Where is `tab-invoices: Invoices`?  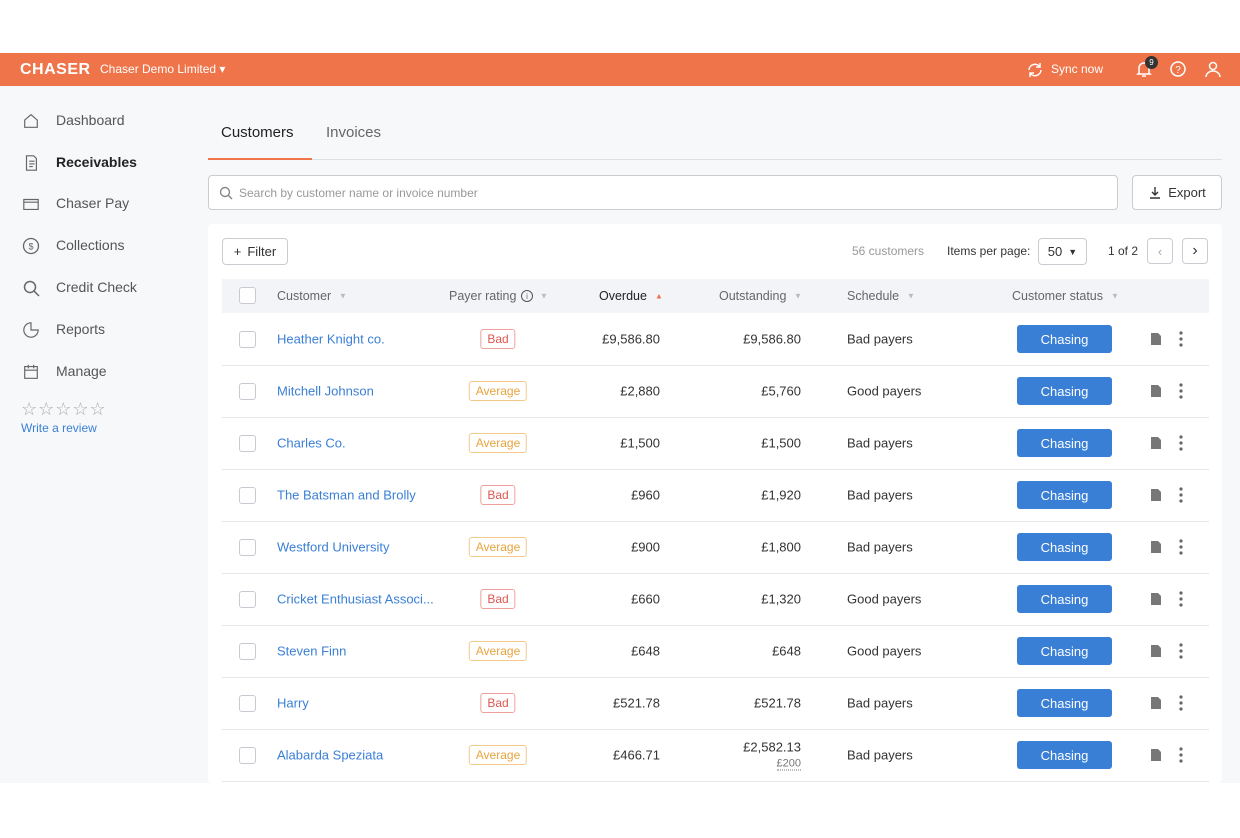
tab-invoices: Invoices is located at coordinates (354, 132).